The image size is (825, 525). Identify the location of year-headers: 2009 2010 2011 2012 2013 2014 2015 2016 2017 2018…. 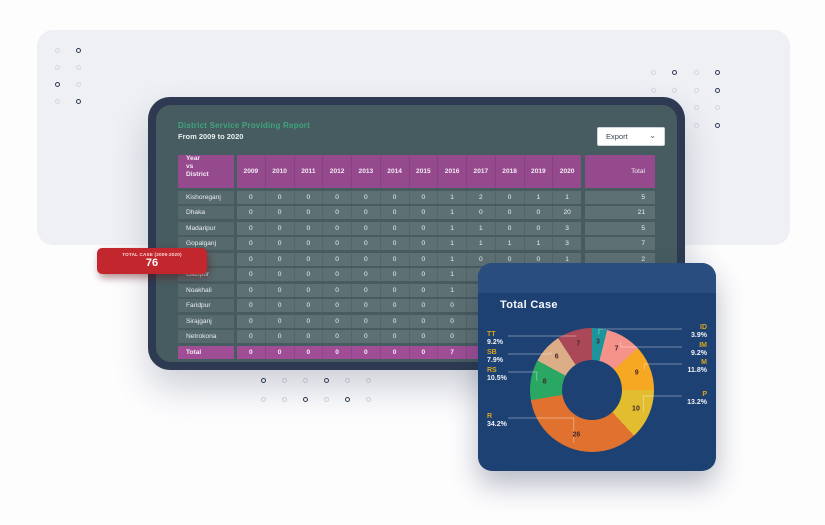
(409, 171).